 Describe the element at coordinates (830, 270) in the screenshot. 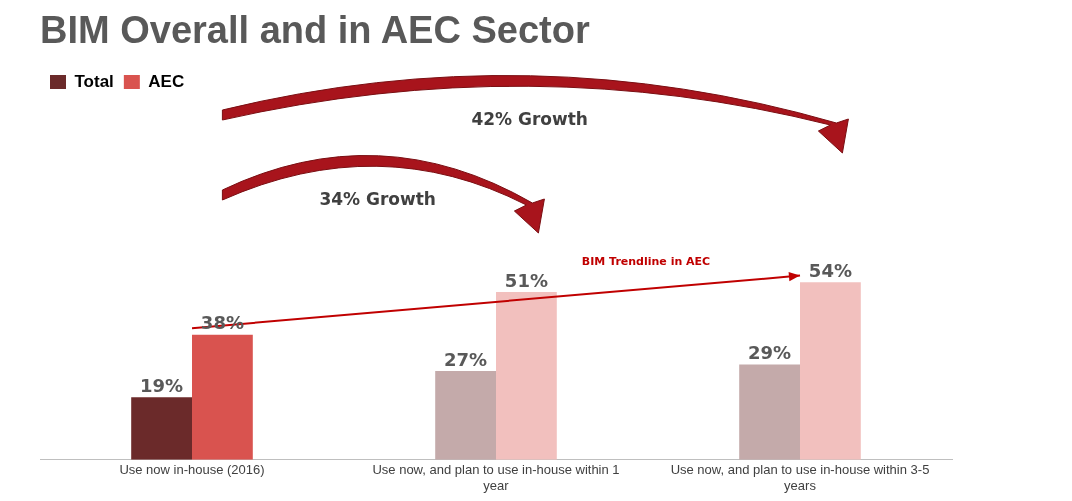

I see `data-label: 54%` at that location.